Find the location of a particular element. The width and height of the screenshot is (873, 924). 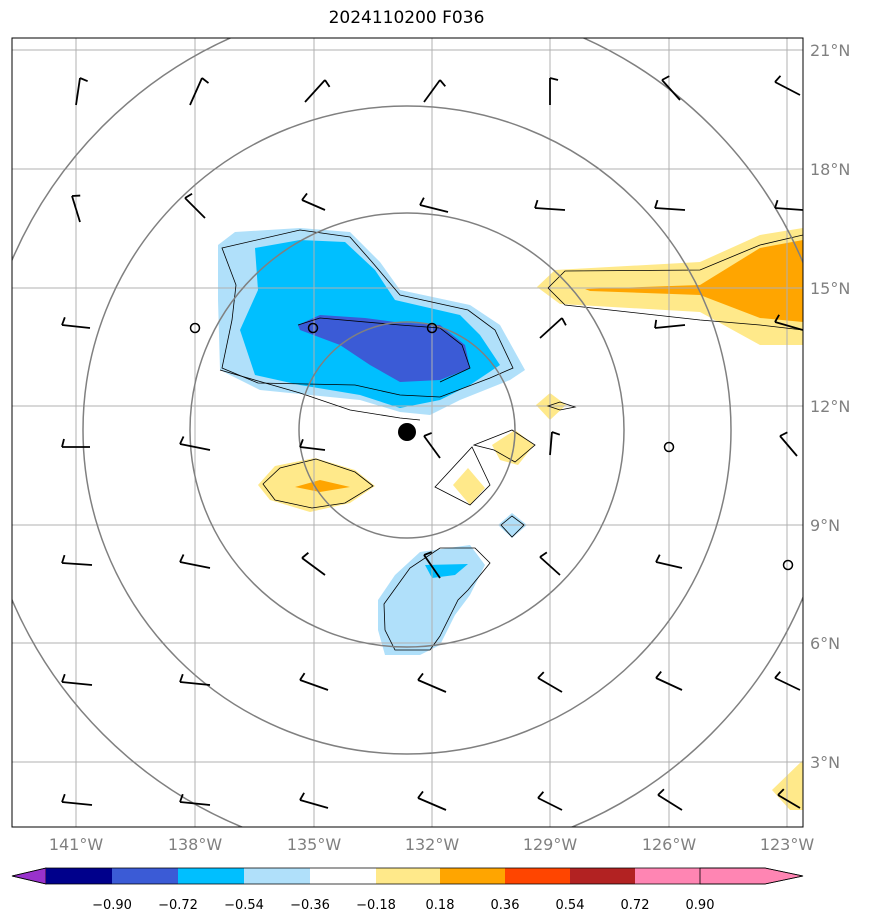

lon-tick-label: 135°W is located at coordinates (314, 844).